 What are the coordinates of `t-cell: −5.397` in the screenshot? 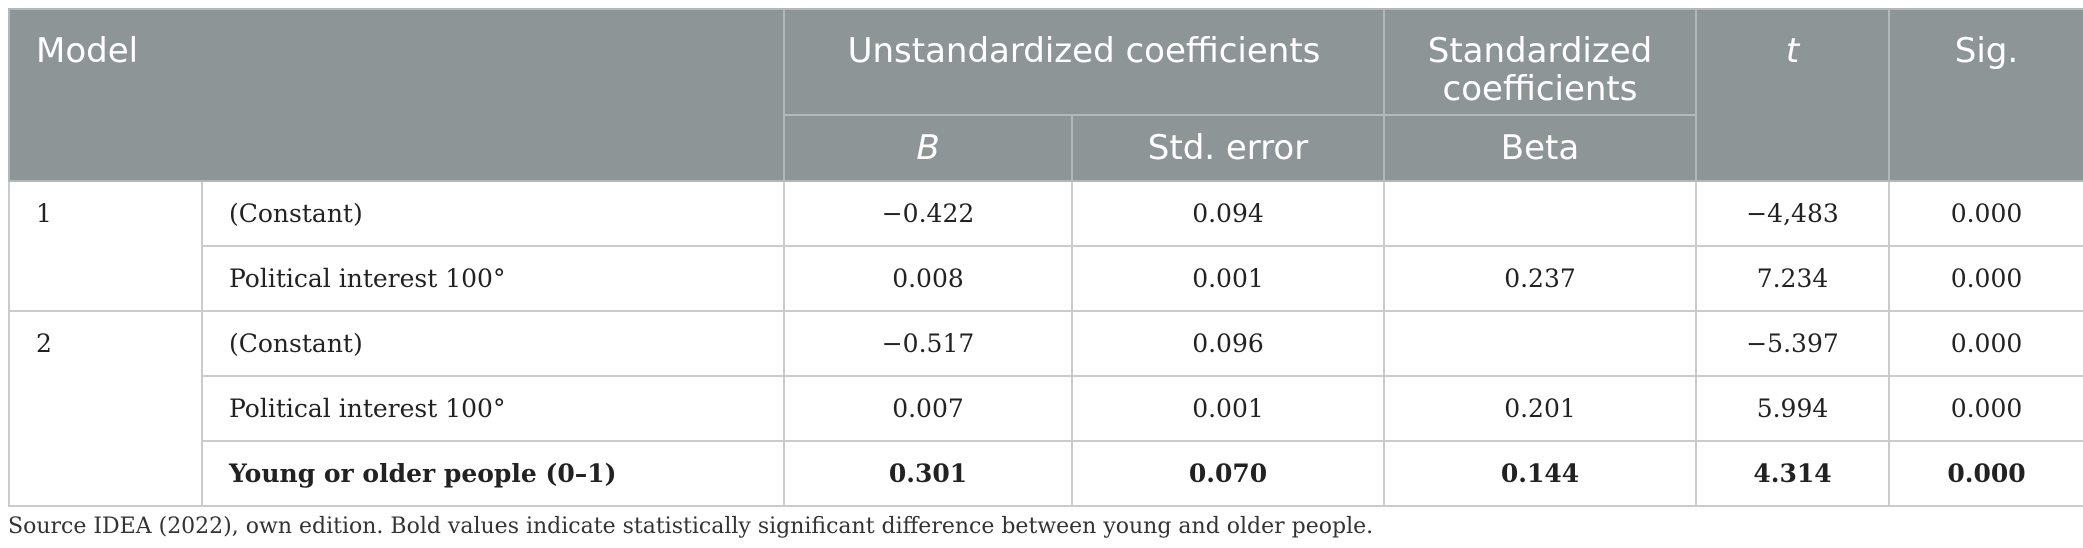 It's located at (1792, 343).